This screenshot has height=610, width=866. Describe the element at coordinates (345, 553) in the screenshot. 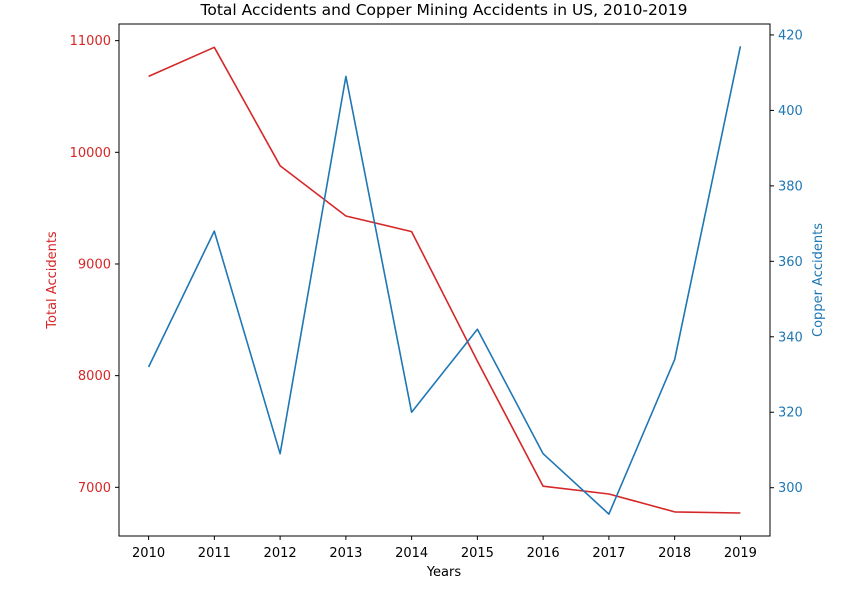

I see `x-tick-label: 2013` at that location.